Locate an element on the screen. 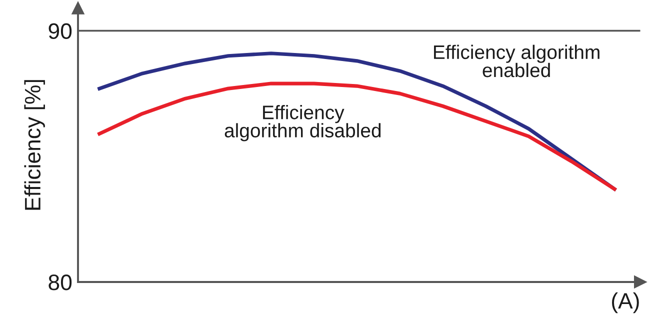  y-tick-label: 90 is located at coordinates (60, 31).